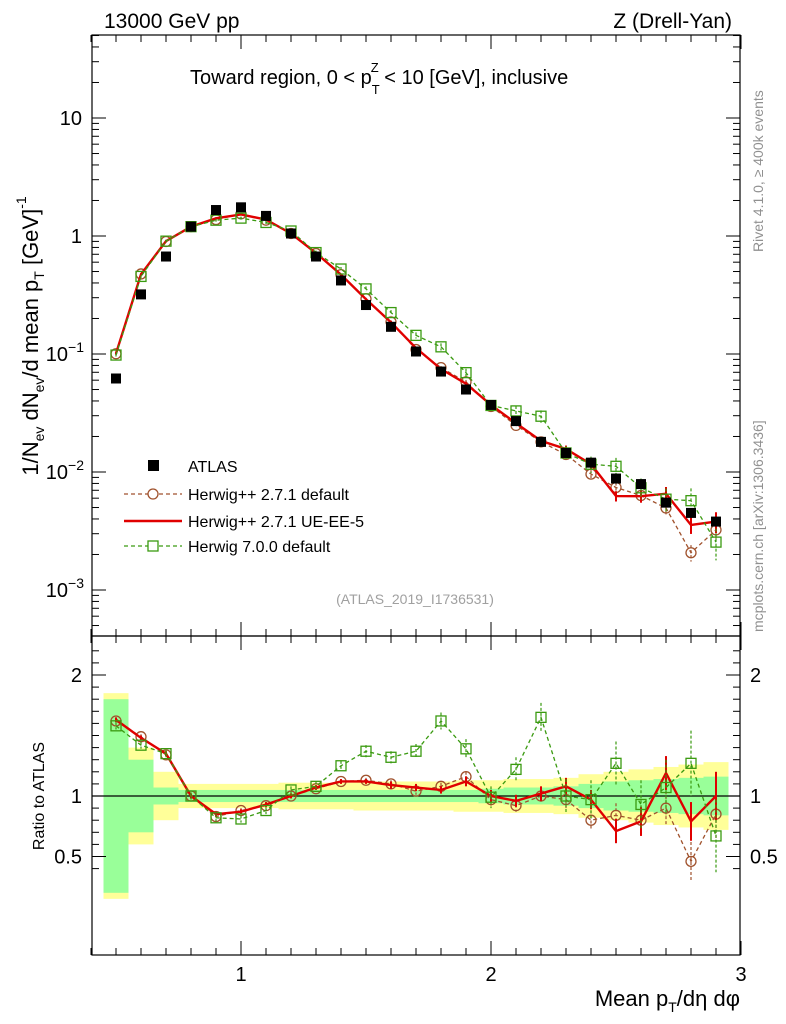  Describe the element at coordinates (755, 676) in the screenshot. I see `ratio-tick-label-right: 2` at that location.